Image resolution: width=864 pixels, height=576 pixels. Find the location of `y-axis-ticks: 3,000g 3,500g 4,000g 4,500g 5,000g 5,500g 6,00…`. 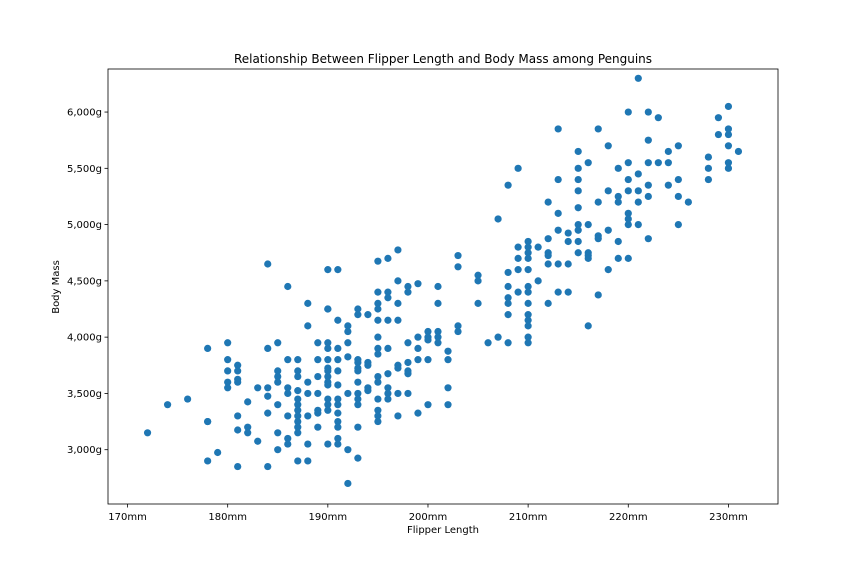

y-axis-ticks: 3,000g 3,500g 4,000g 4,500g 5,000g 5,500g 6,00… is located at coordinates (87, 282).